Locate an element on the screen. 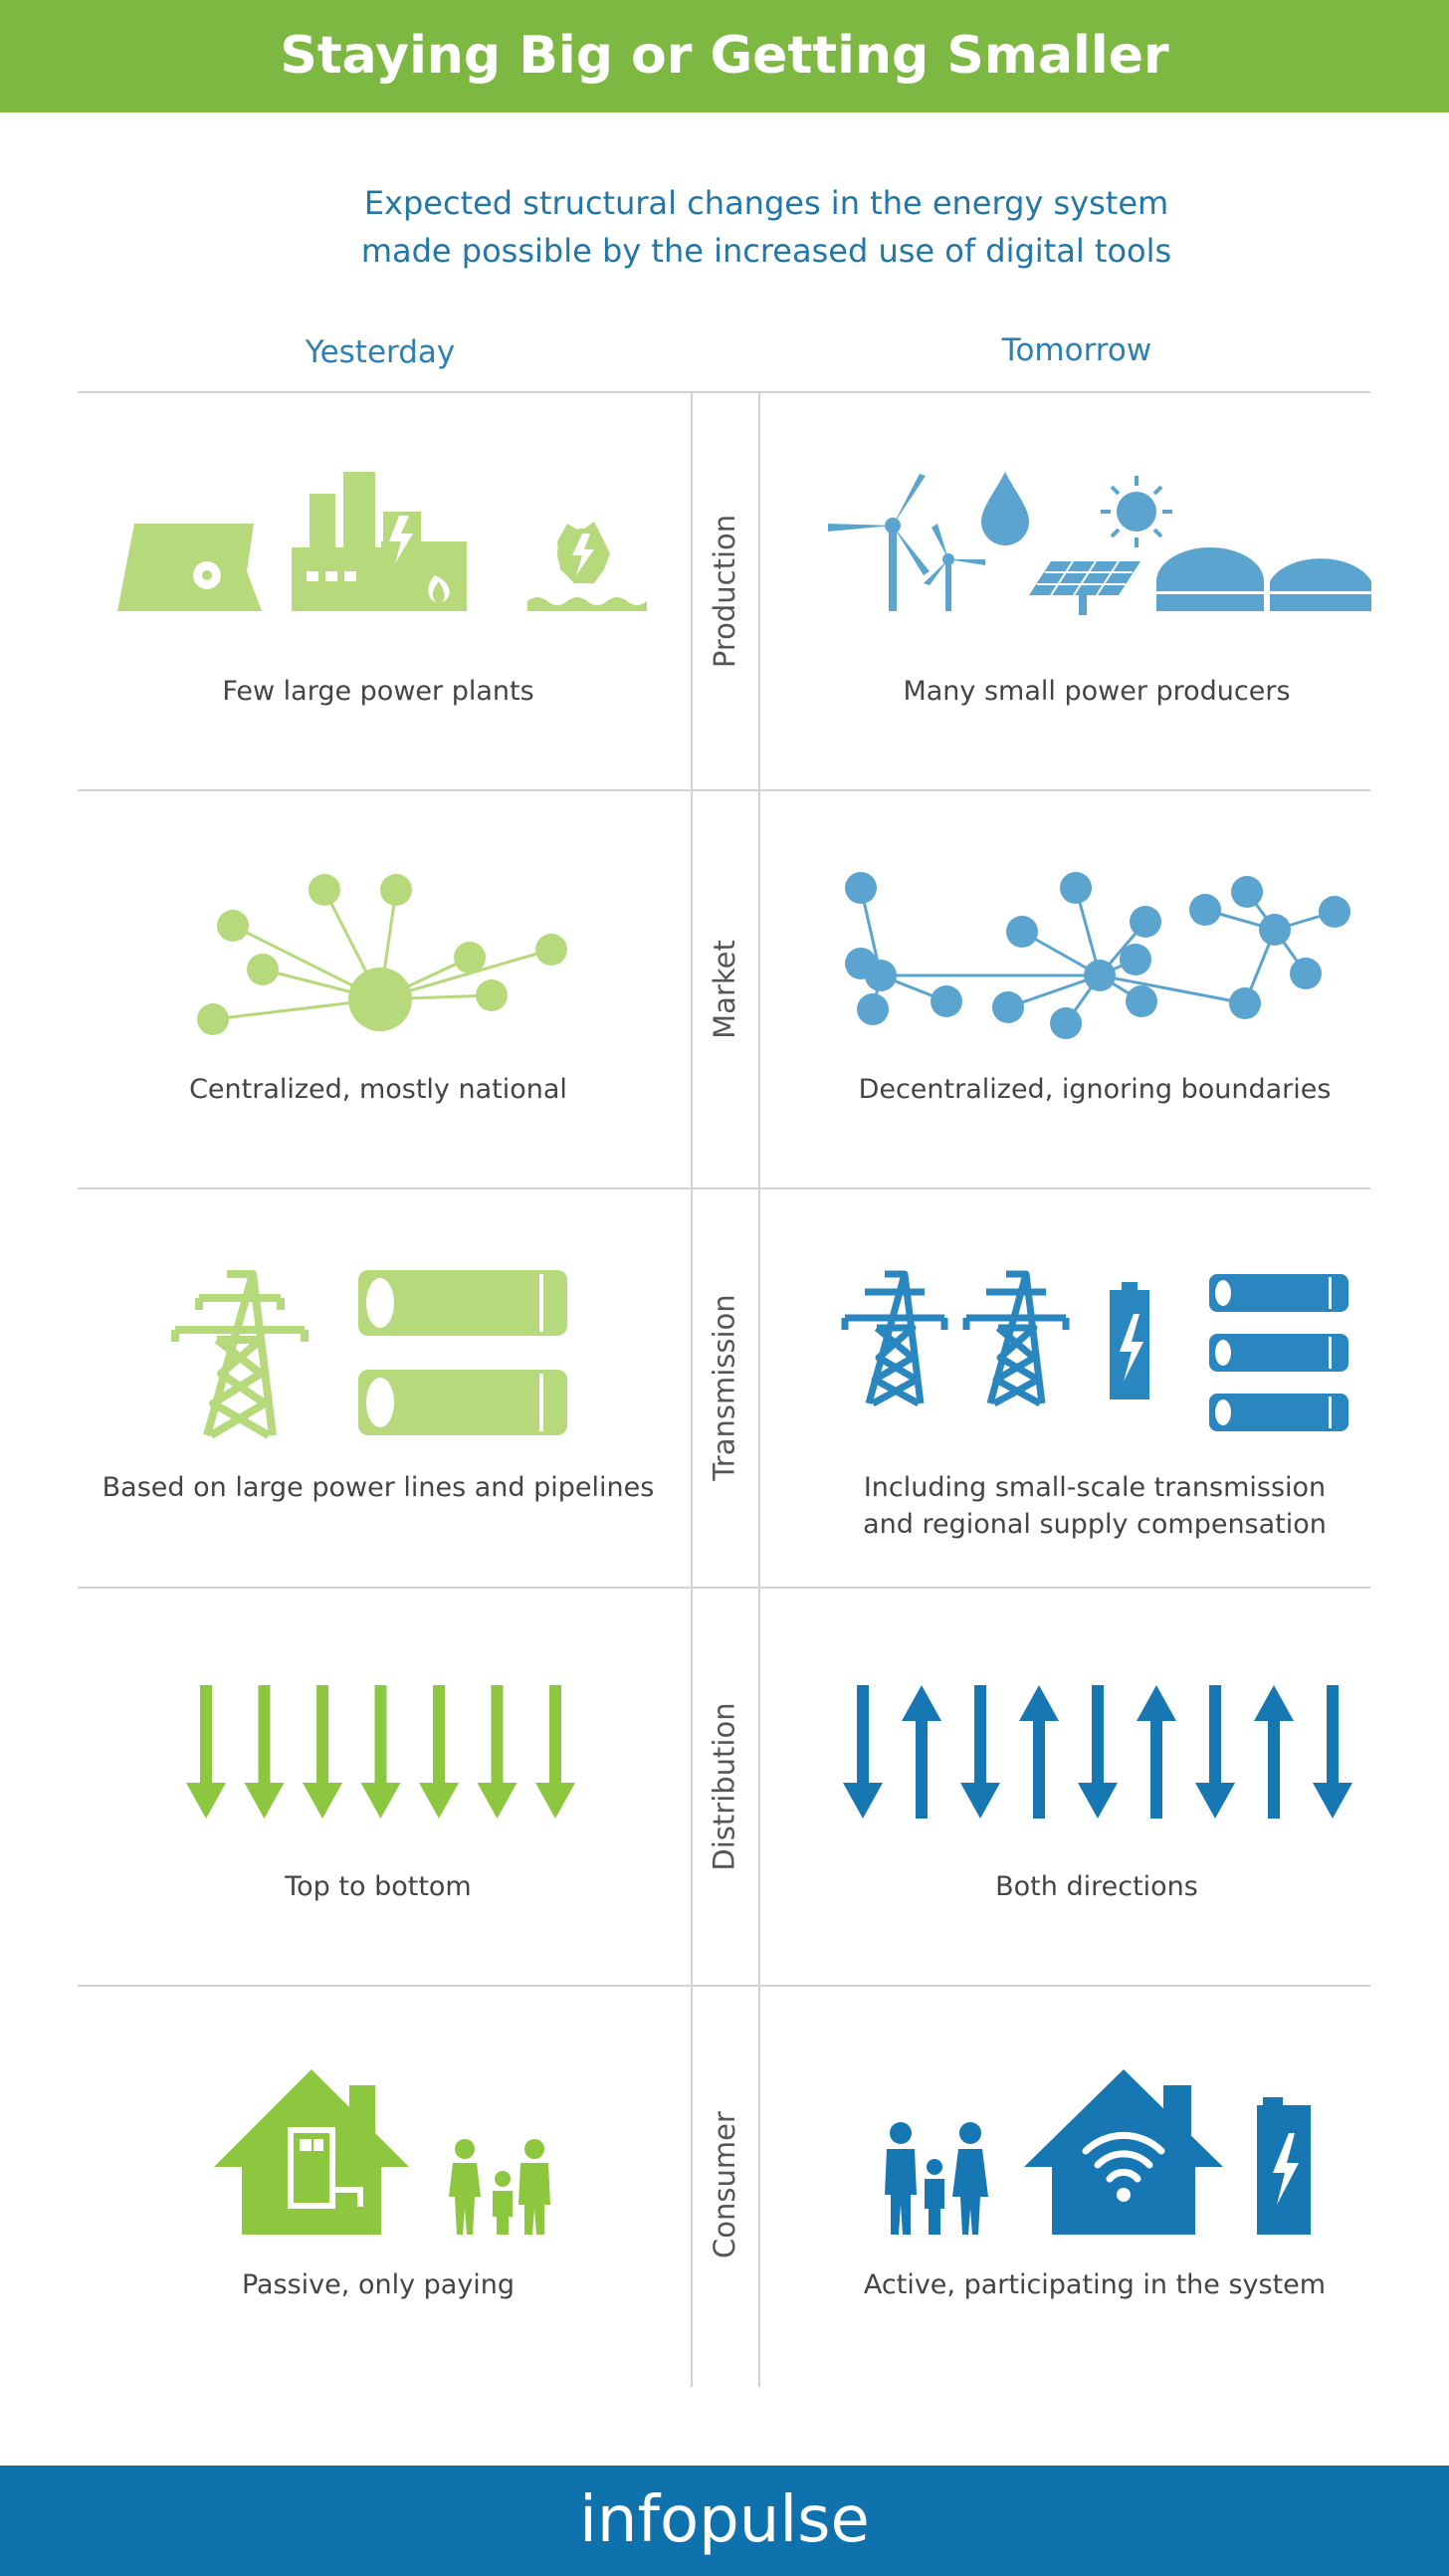  tomorrow-caption: Active, participating in the system is located at coordinates (1095, 2284).